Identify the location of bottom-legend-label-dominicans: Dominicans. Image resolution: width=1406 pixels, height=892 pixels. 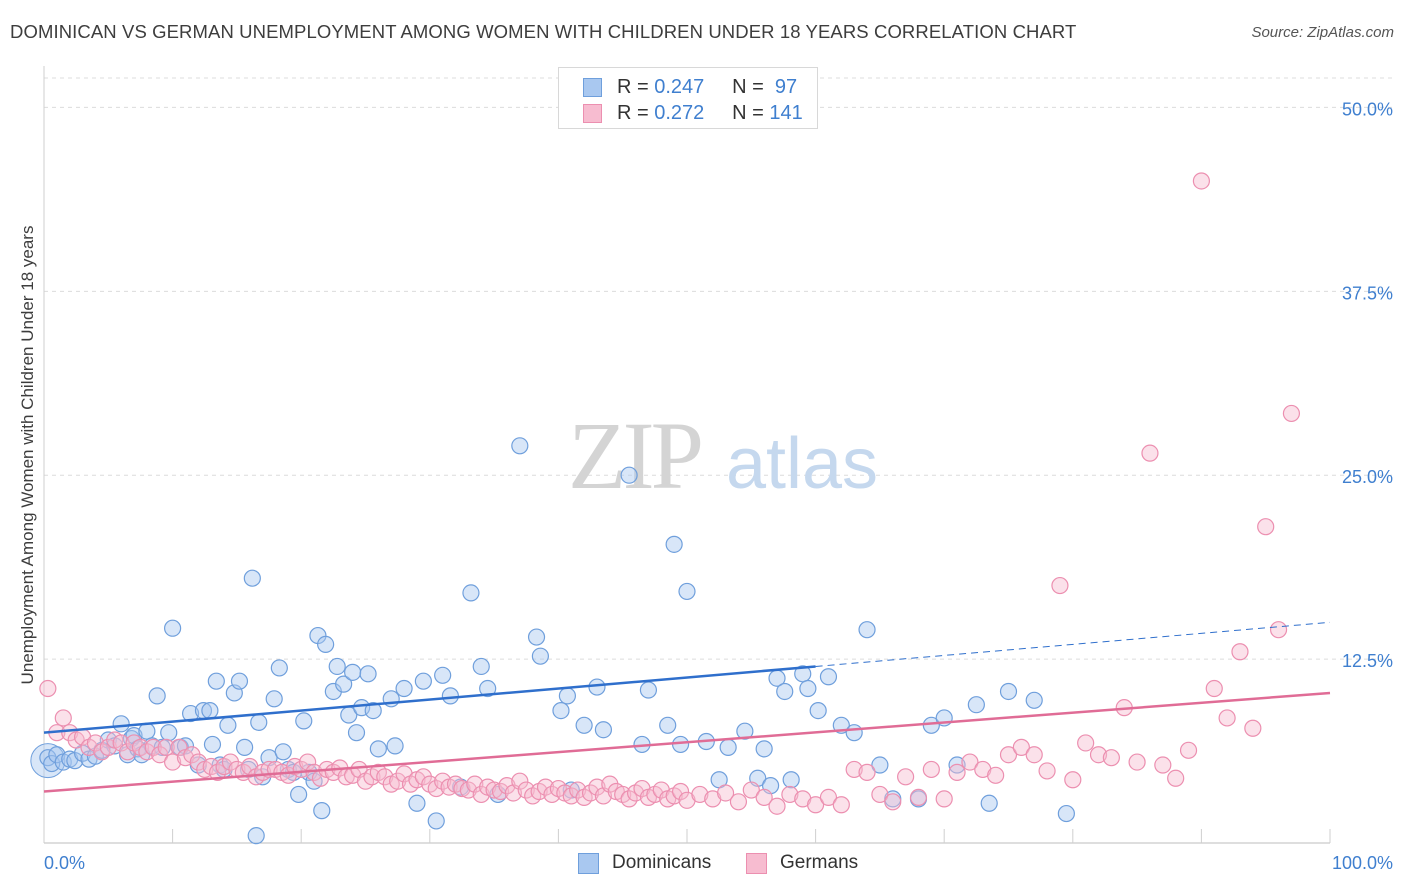
(662, 862).